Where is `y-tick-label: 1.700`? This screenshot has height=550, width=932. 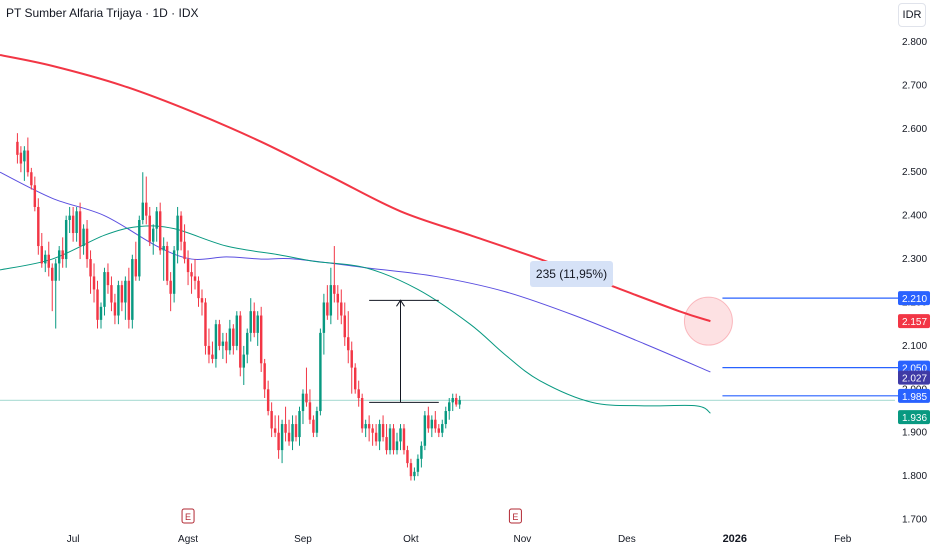 y-tick-label: 1.700 is located at coordinates (914, 520).